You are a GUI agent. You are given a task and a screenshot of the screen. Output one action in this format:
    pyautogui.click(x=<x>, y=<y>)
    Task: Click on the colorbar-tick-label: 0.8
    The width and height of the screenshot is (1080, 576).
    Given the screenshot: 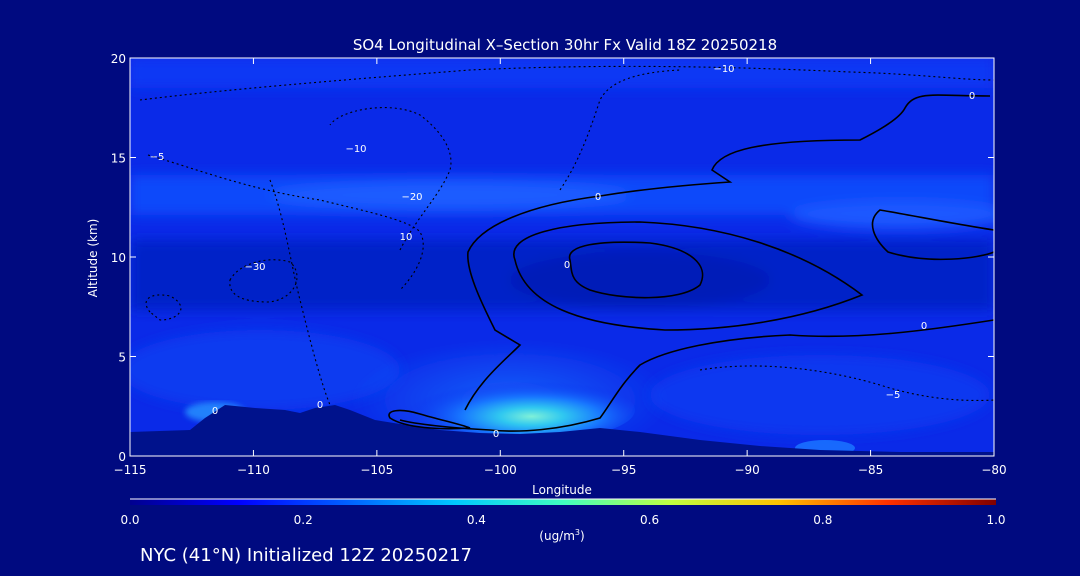 What is the action you would take?
    pyautogui.click(x=822, y=520)
    